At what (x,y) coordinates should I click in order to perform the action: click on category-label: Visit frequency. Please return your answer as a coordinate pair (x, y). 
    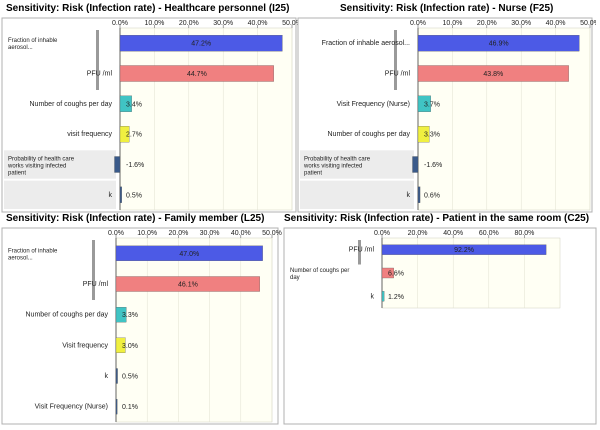
    Looking at the image, I should click on (85, 345).